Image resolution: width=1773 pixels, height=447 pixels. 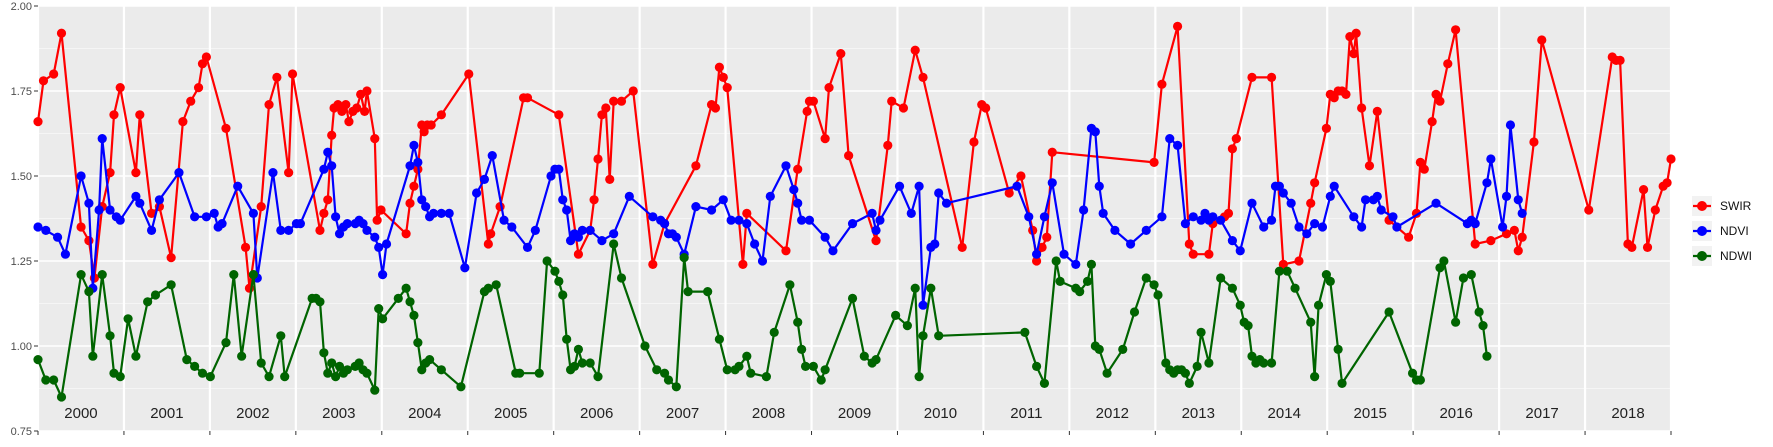 What do you see at coordinates (424, 413) in the screenshot?
I see `year-label: 2004` at bounding box center [424, 413].